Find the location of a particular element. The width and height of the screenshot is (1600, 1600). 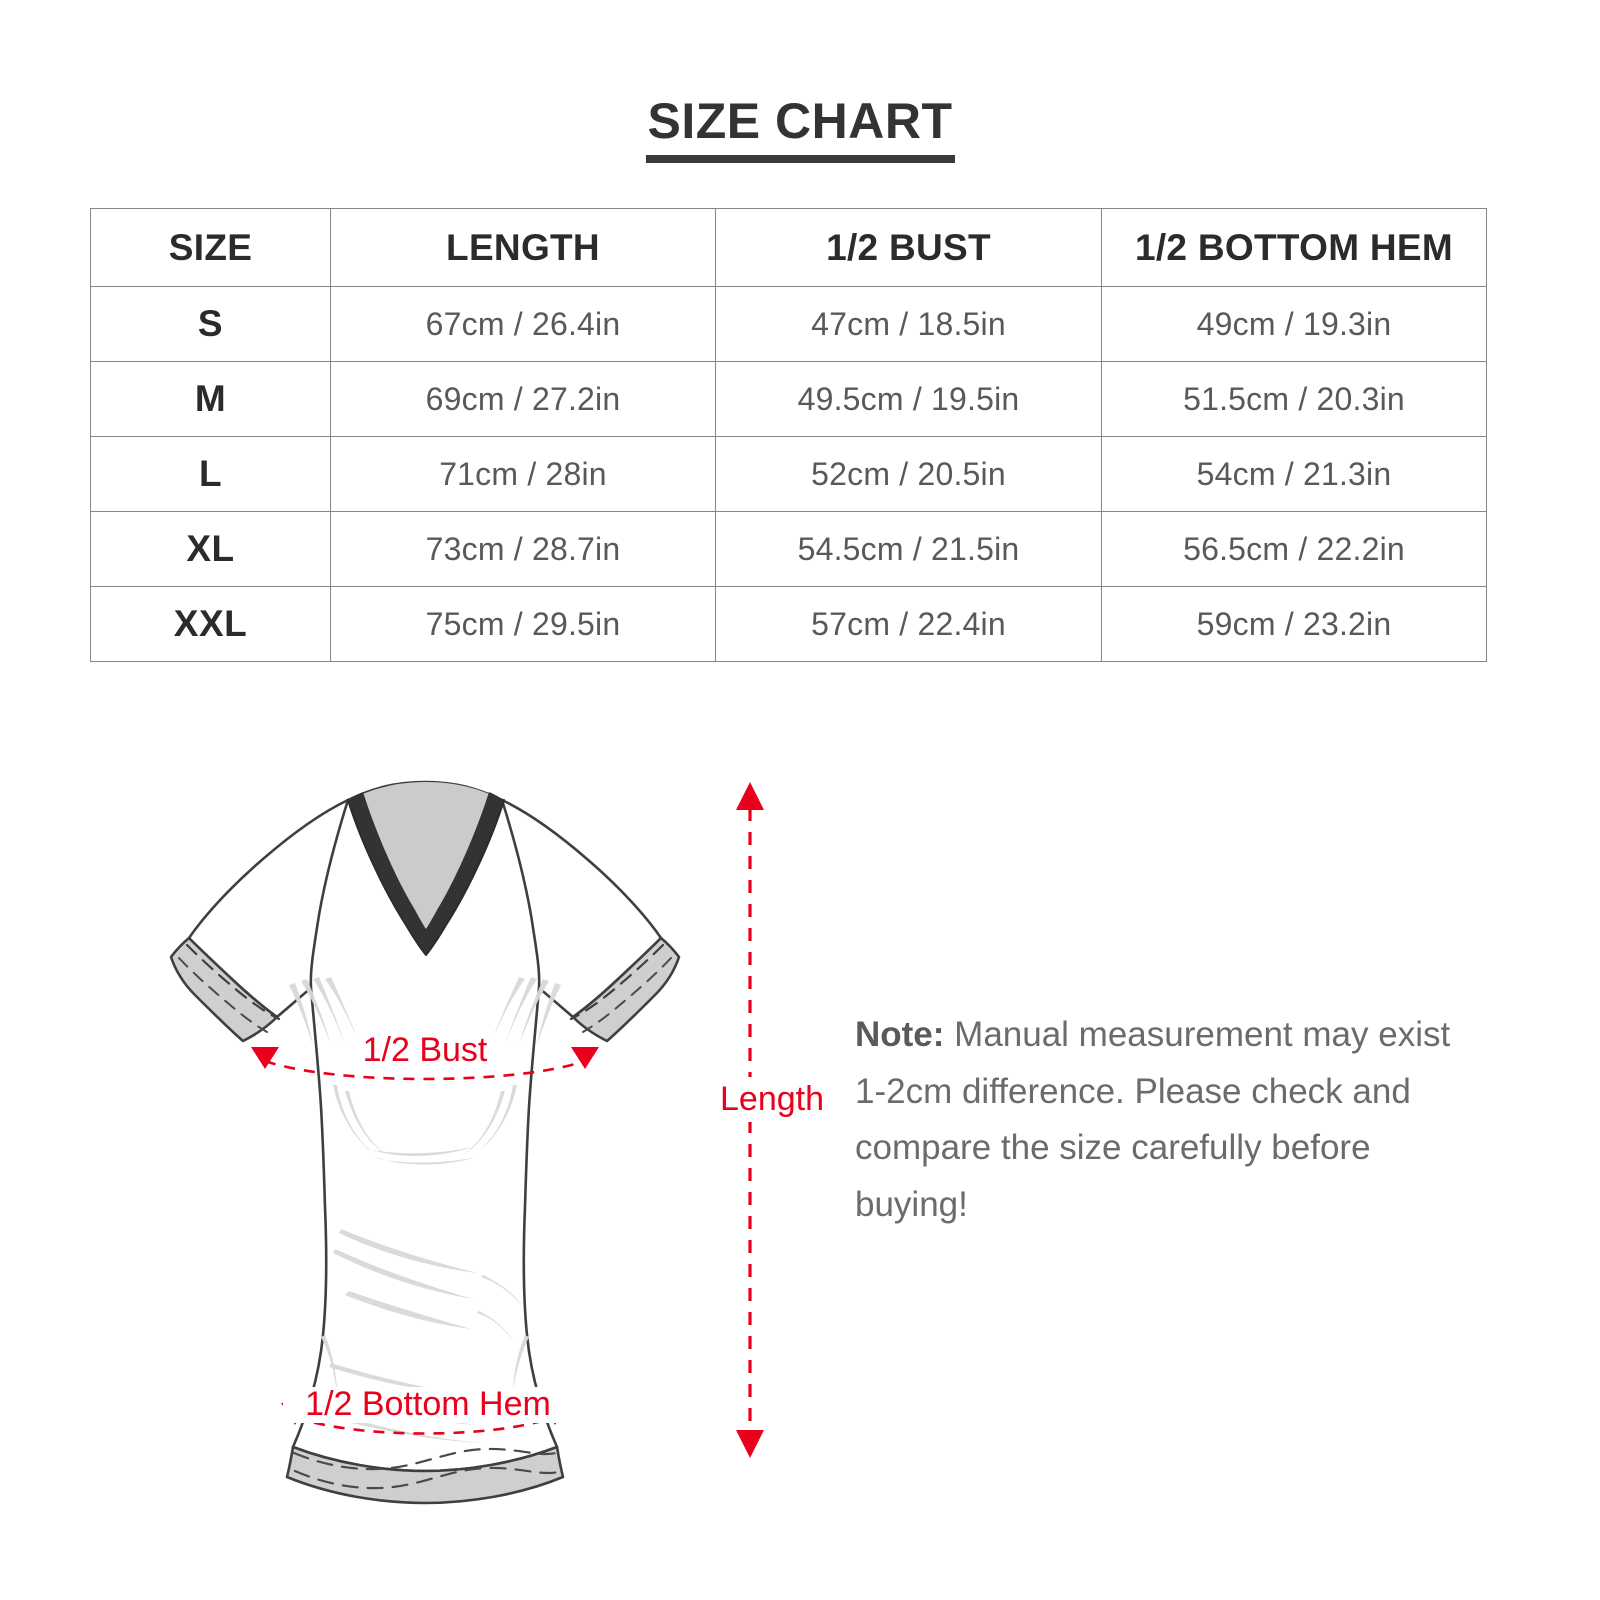

cuff-right-fill is located at coordinates (626, 989).